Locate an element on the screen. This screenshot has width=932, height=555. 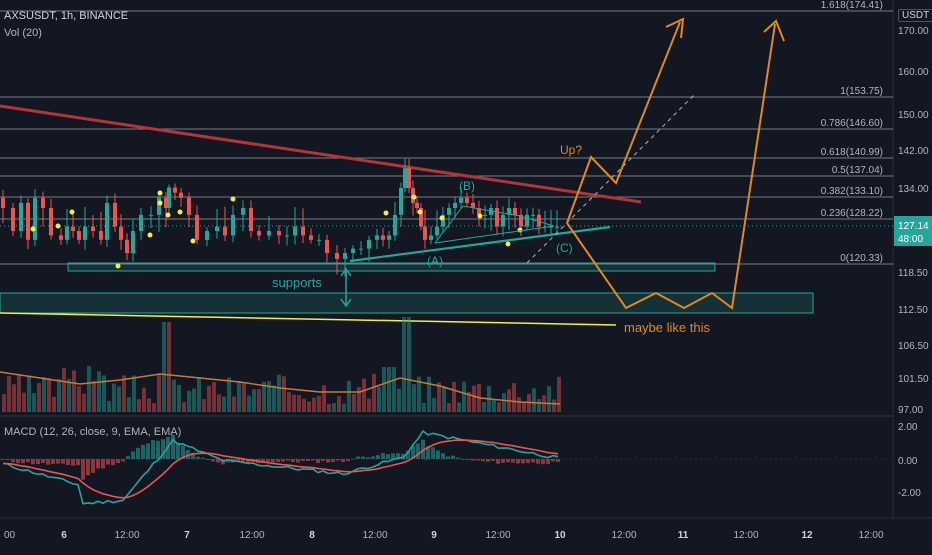
time-tick-label-edge: 00 is located at coordinates (10, 535).